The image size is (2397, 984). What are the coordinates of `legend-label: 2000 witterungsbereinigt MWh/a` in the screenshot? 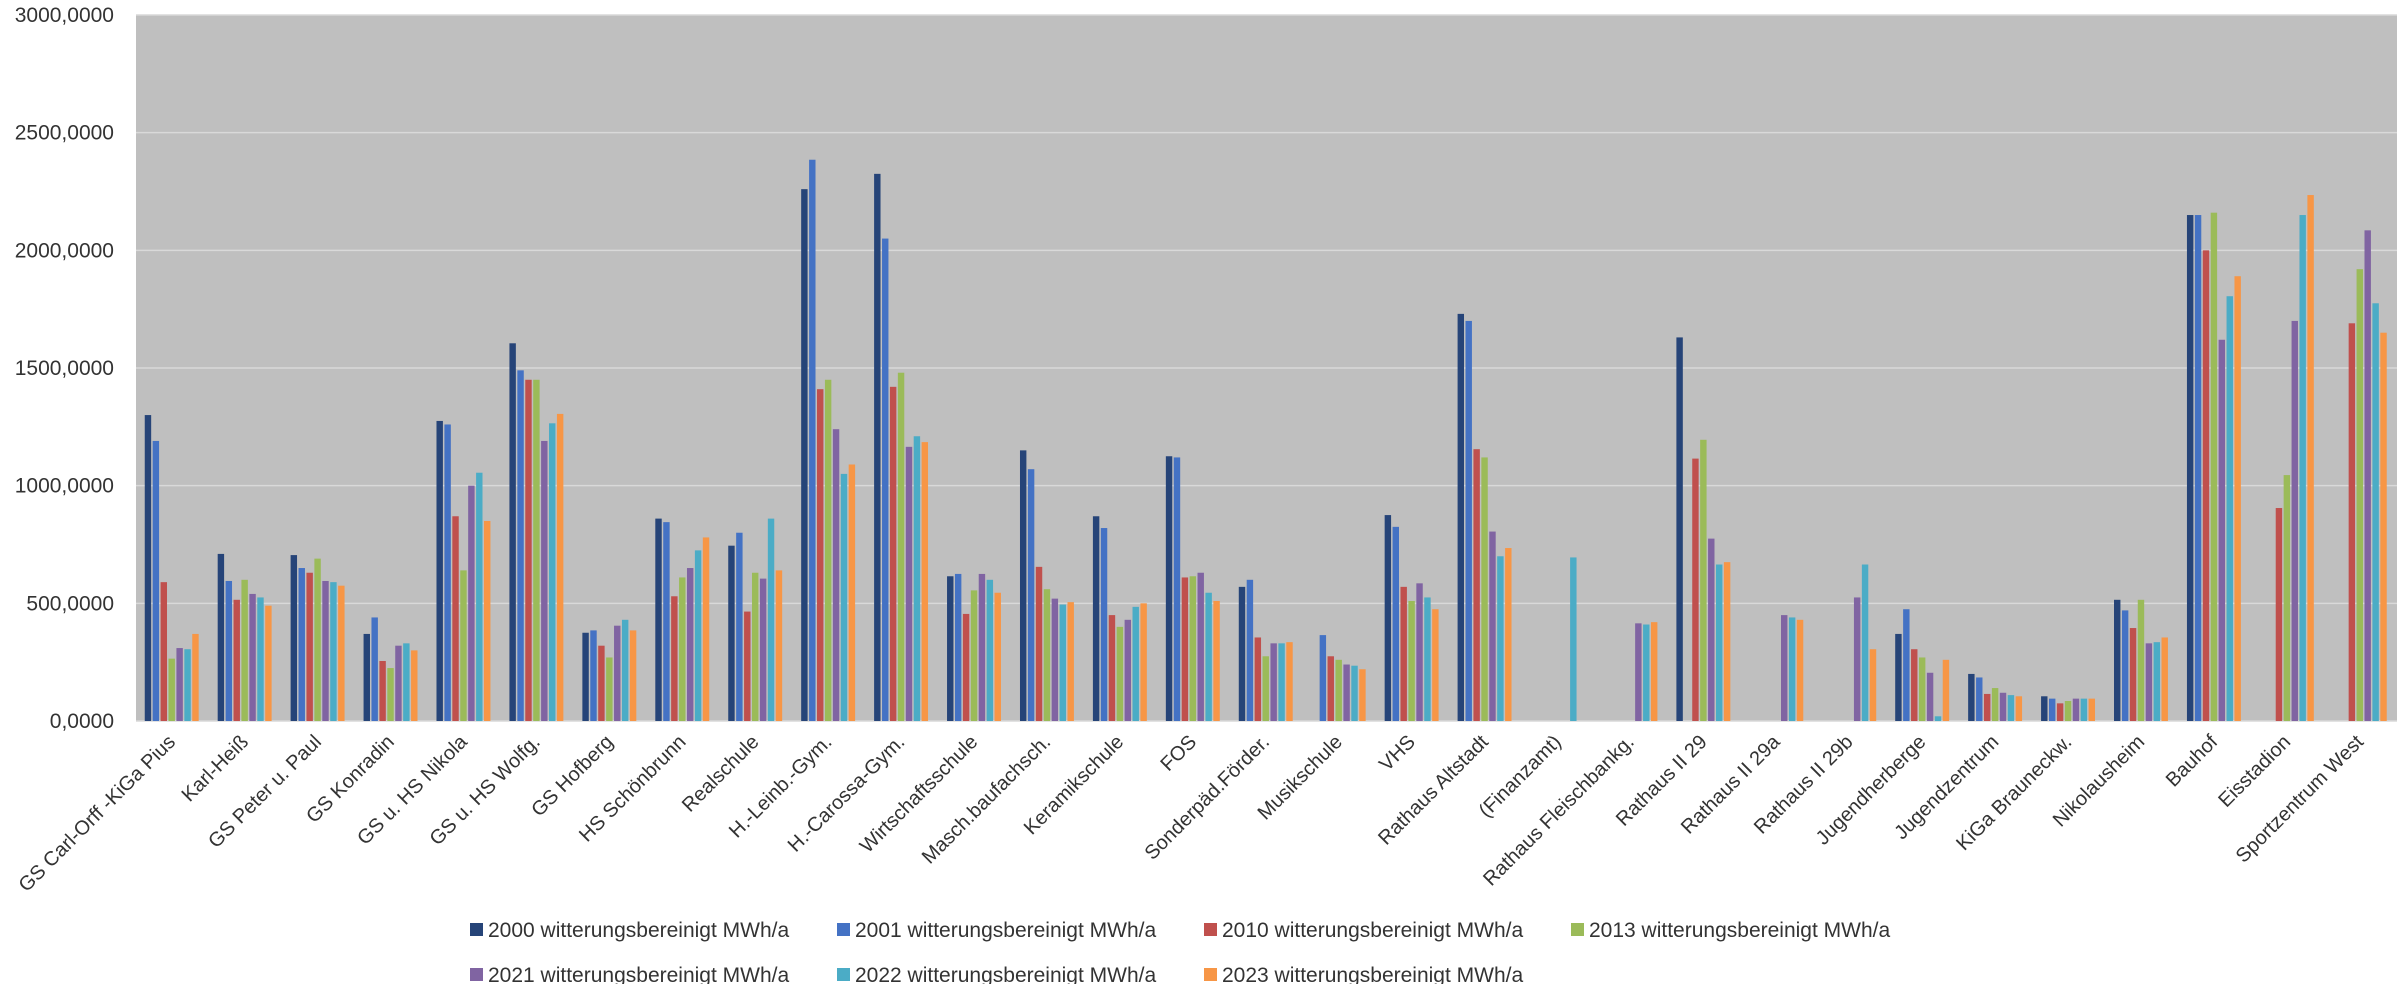 It's located at (638, 930).